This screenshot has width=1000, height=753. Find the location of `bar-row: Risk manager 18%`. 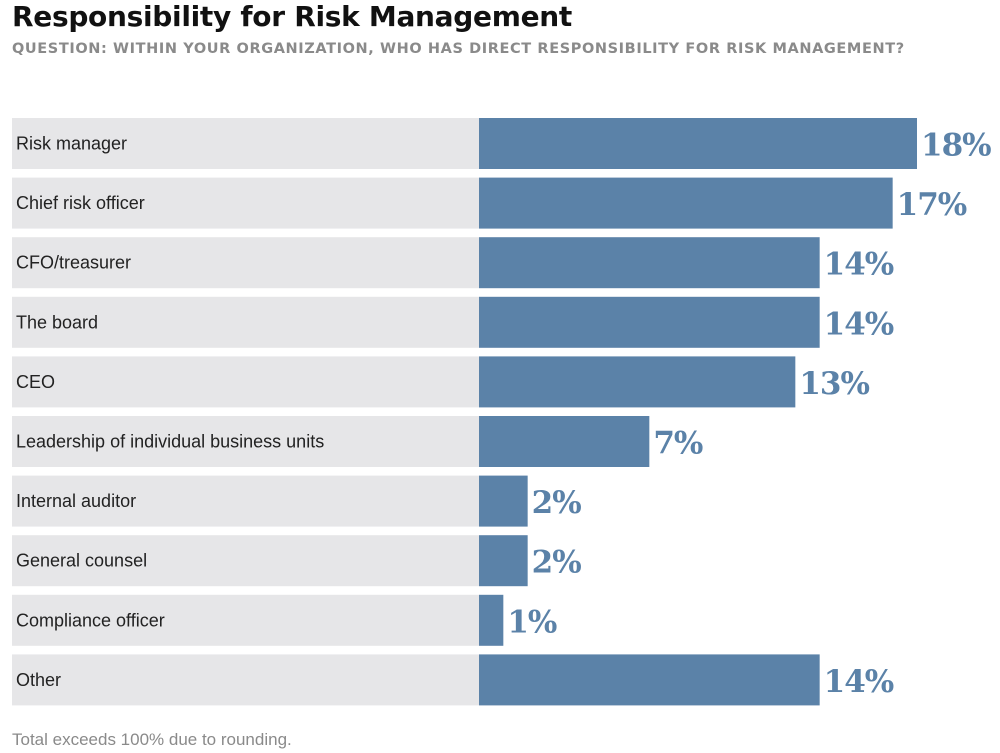

bar-row: Risk manager 18% is located at coordinates (502, 143).